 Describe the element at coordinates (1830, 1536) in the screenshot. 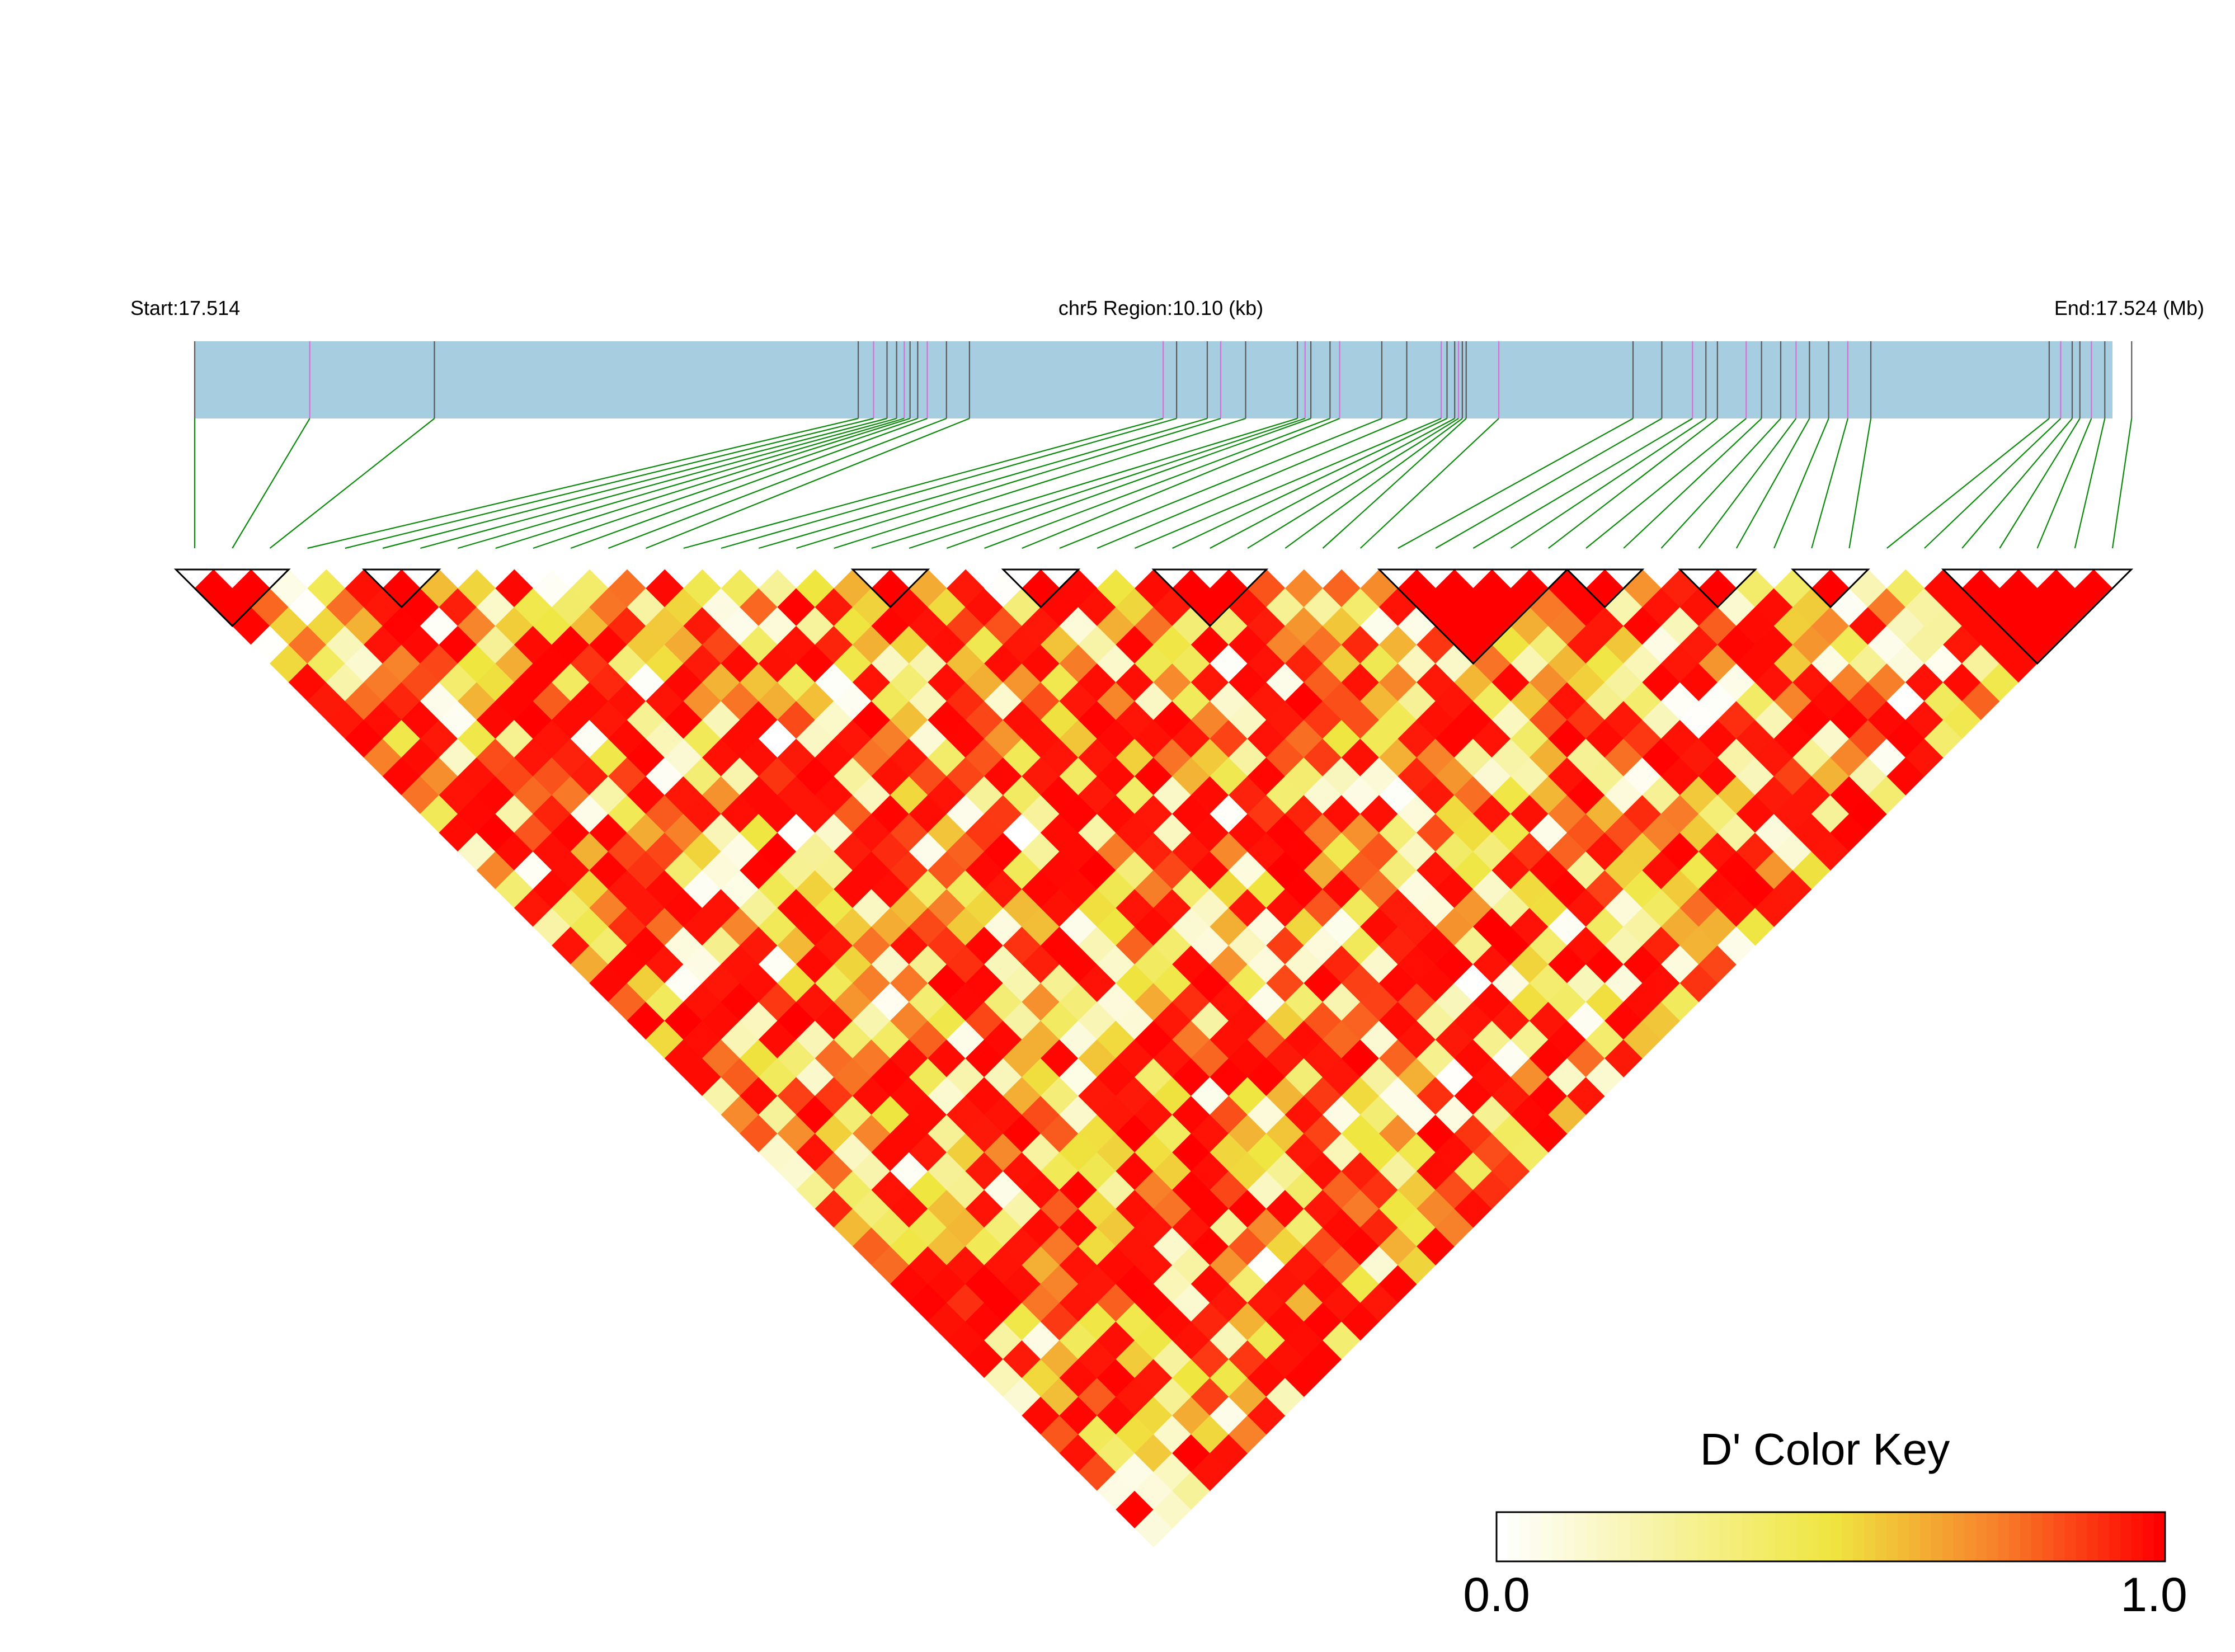

I see `color-key-frame` at that location.